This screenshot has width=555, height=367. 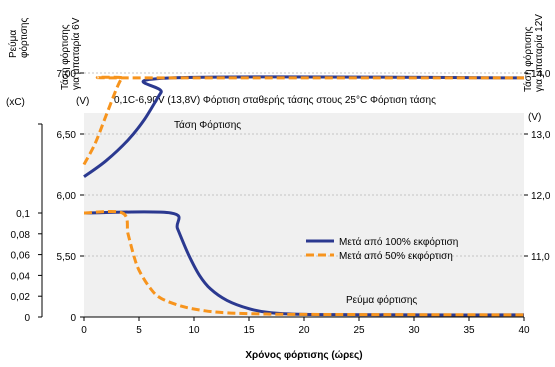 I want to click on legend-label-50: Μετά από 50% εκφόρτιση, so click(x=396, y=256).